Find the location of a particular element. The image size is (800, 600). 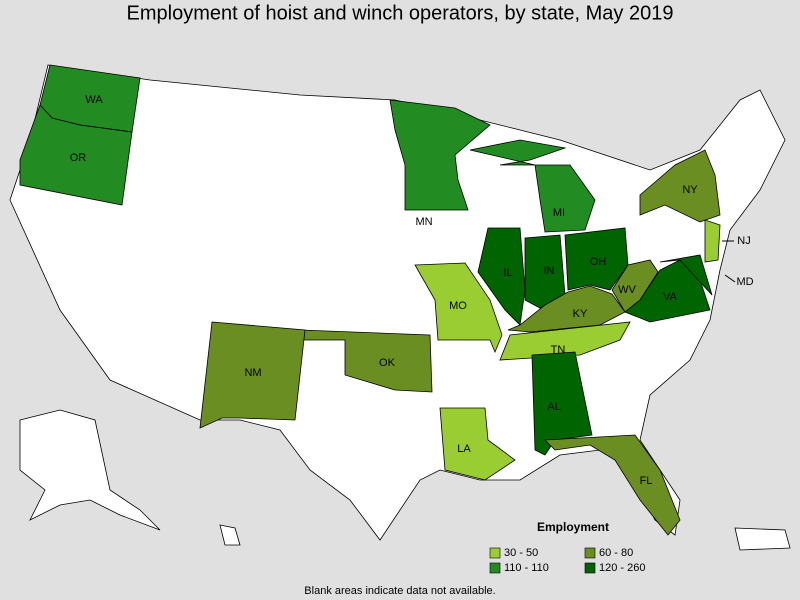

state-label: MO is located at coordinates (458, 306).